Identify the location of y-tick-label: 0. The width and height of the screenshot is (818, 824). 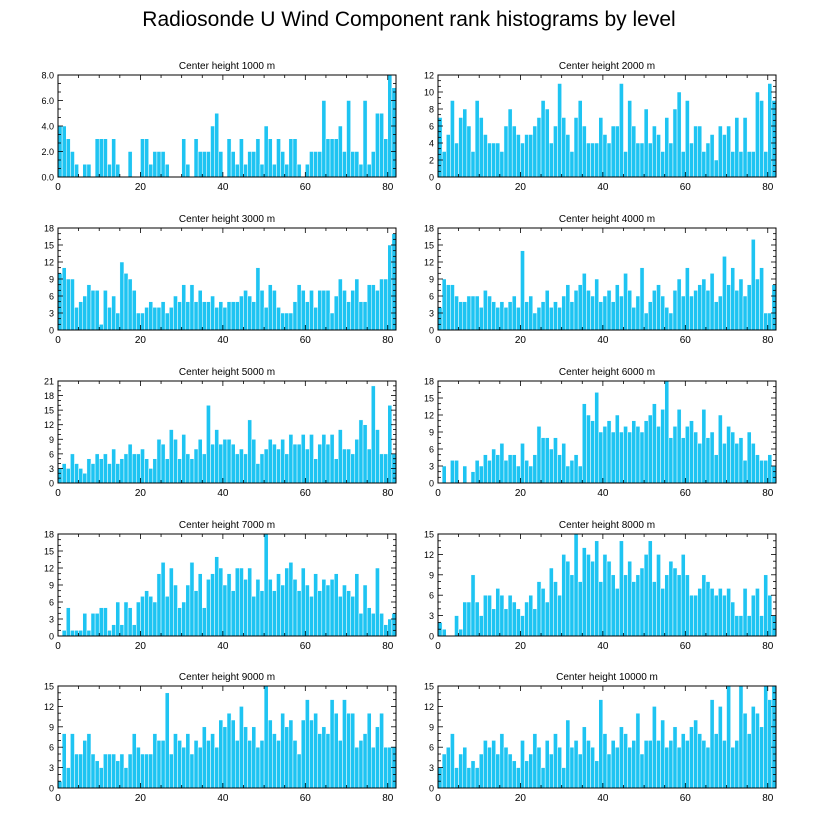
(51, 637).